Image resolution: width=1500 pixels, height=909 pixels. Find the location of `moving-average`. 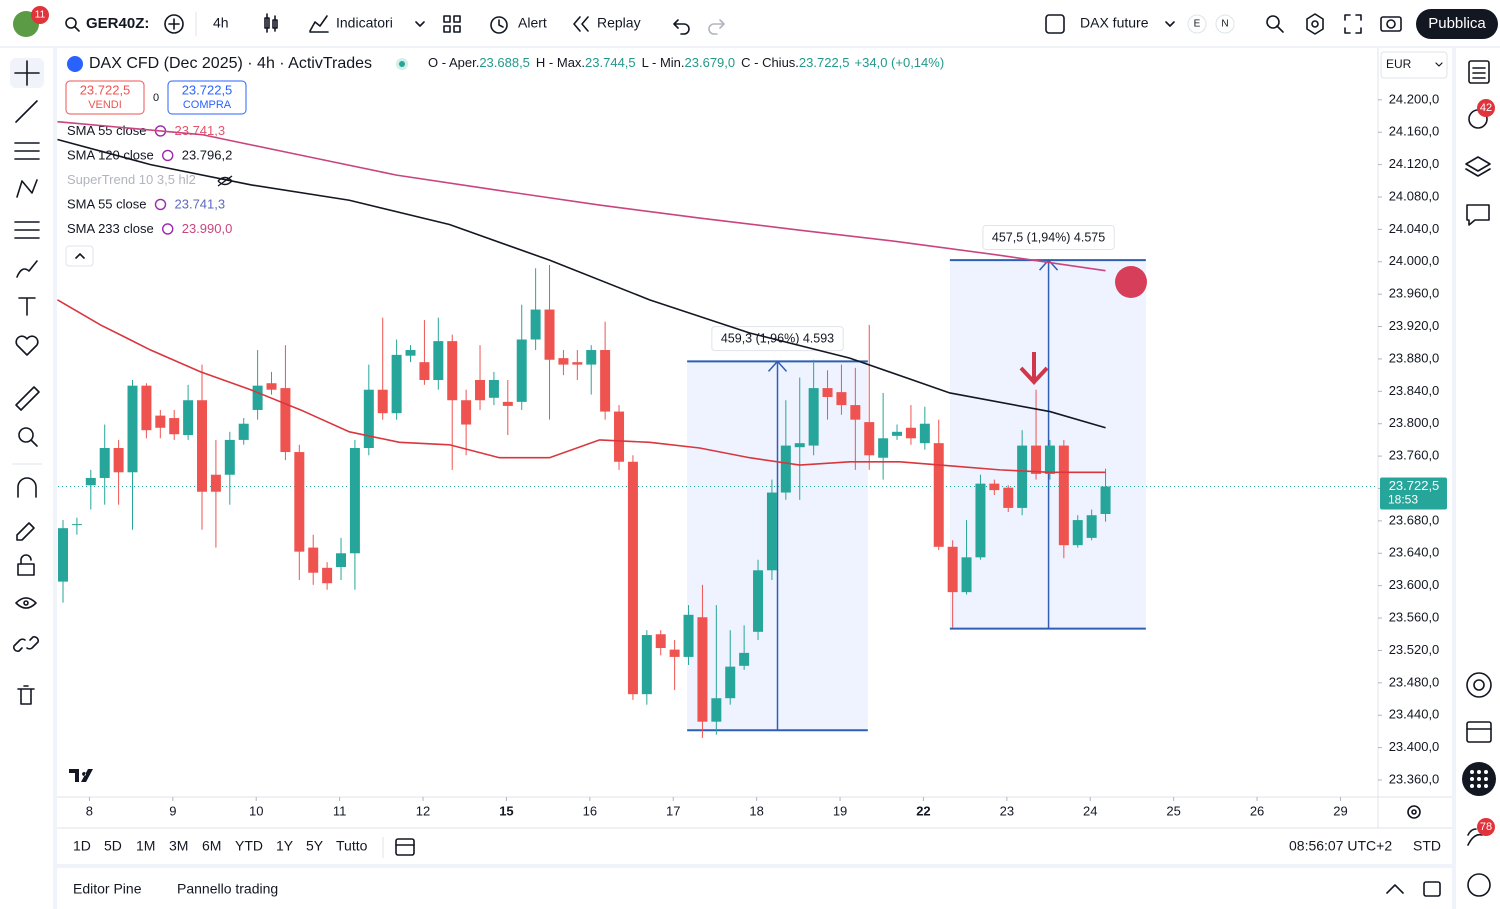

moving-average is located at coordinates (581, 386).